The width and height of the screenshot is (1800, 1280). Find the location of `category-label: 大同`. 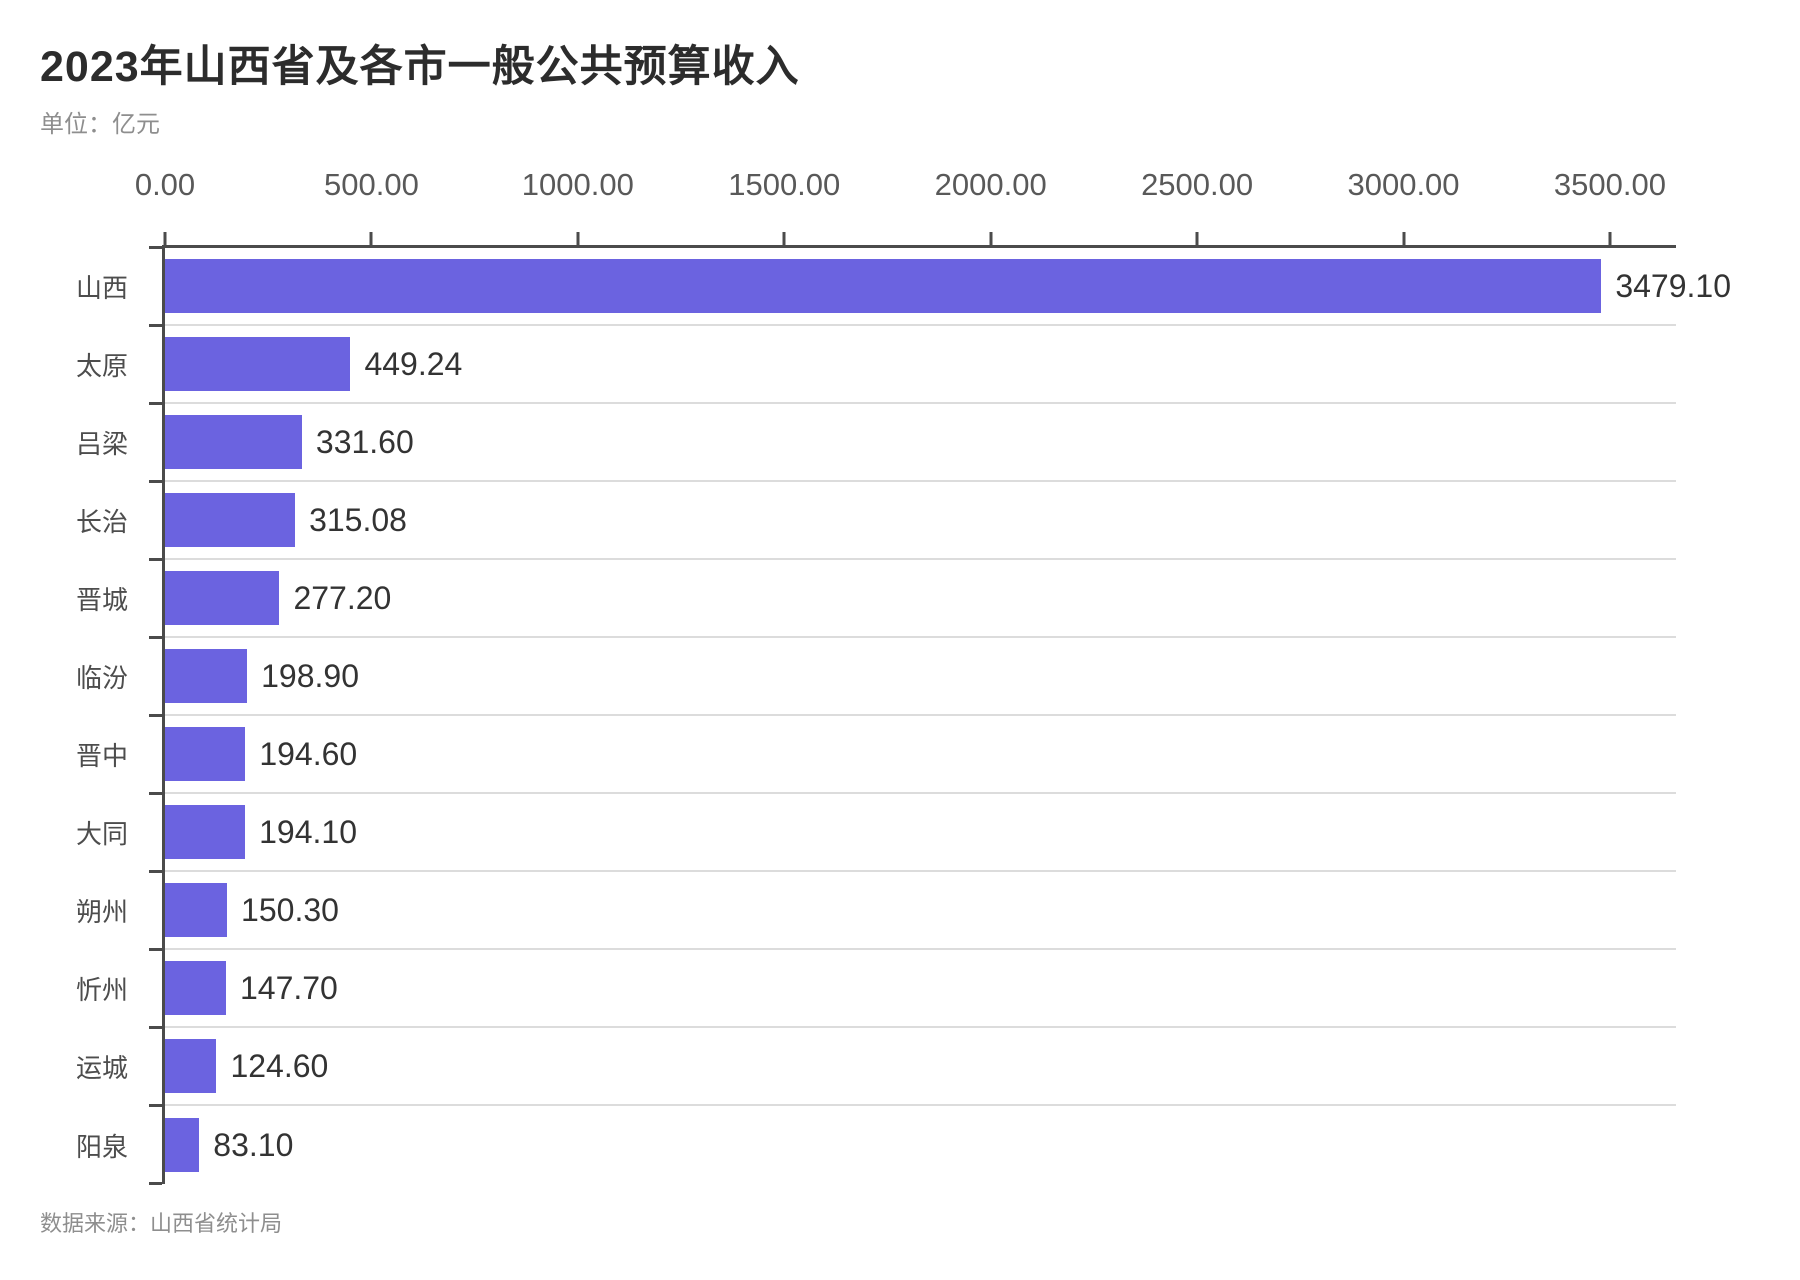

category-label: 大同 is located at coordinates (101, 833).